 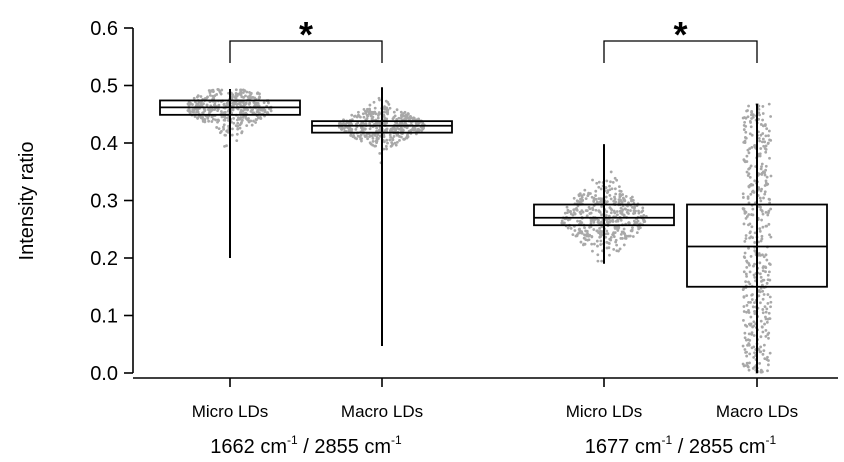 I want to click on box, so click(x=604, y=215).